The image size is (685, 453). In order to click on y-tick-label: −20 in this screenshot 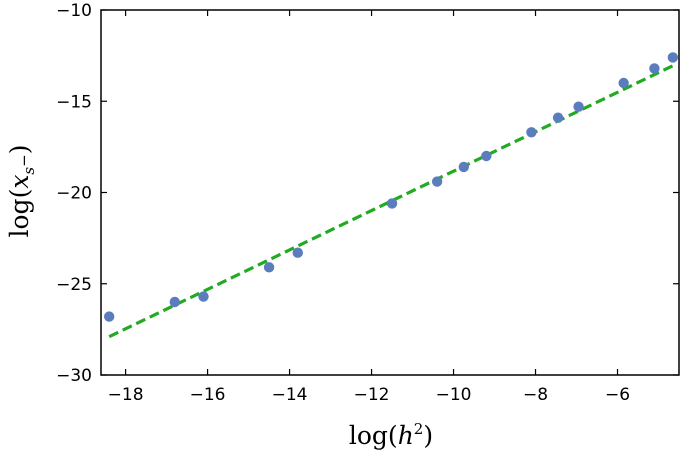, I will do `click(74, 194)`.